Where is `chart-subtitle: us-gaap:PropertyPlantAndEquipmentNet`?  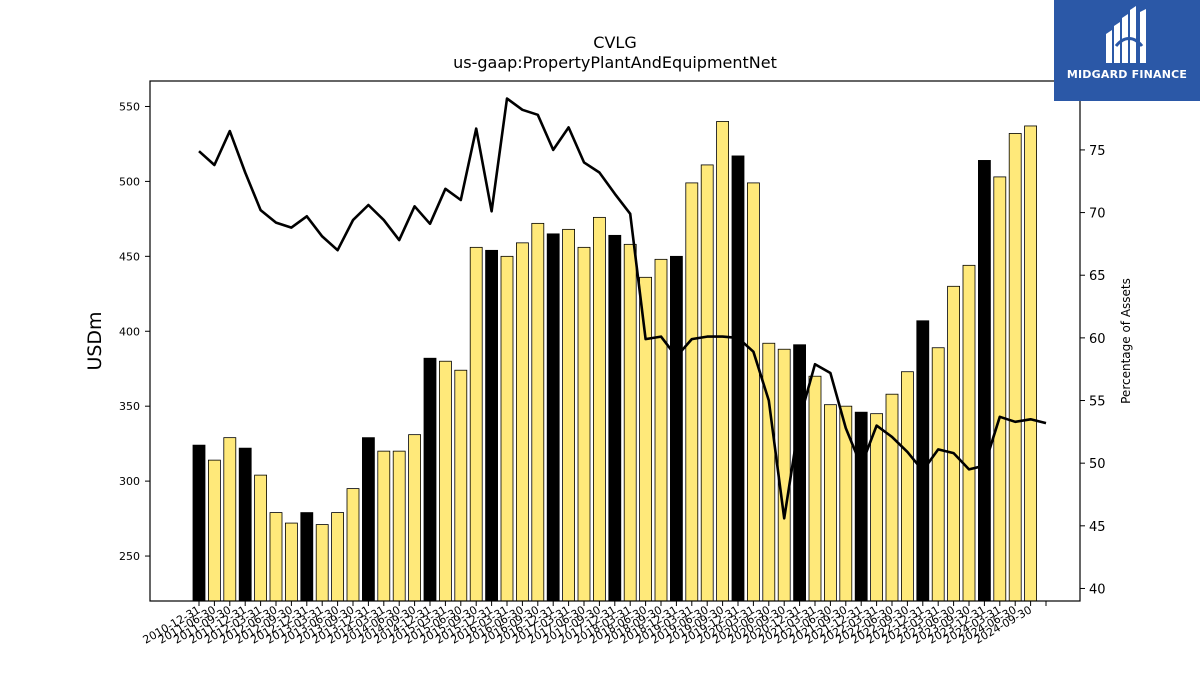
chart-subtitle: us-gaap:PropertyPlantAndEquipmentNet is located at coordinates (615, 62).